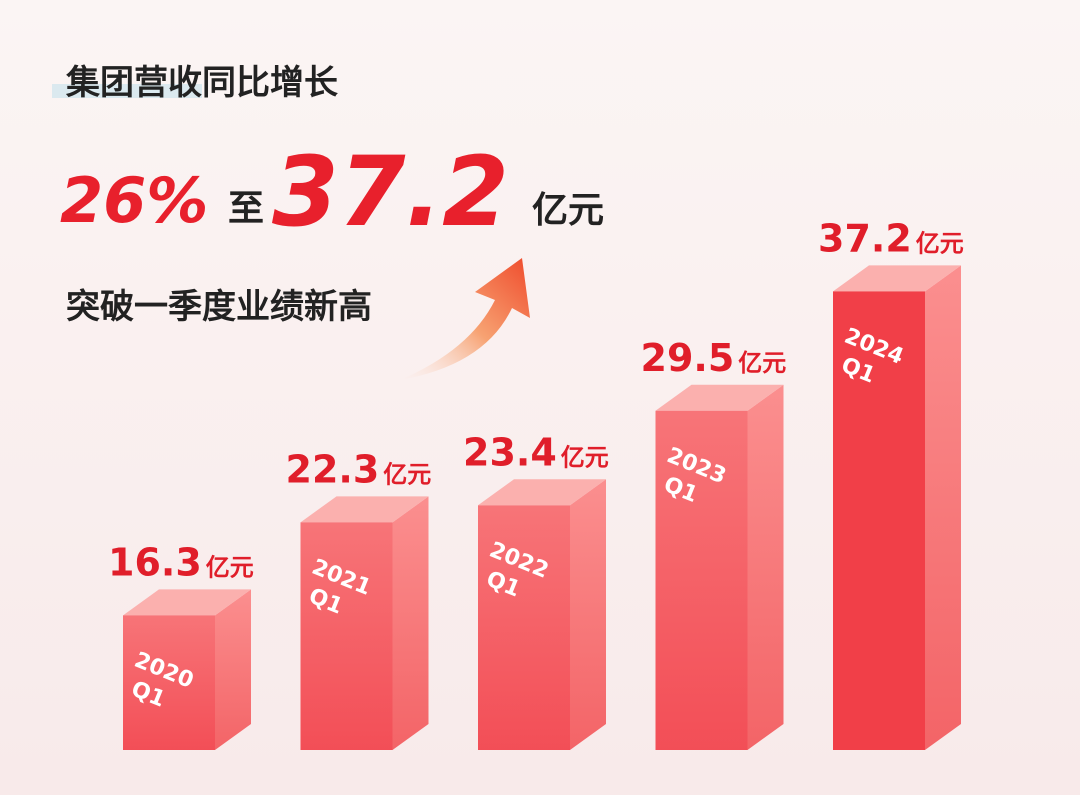 The image size is (1080, 795). I want to click on arrow-decoration, so click(465, 319).